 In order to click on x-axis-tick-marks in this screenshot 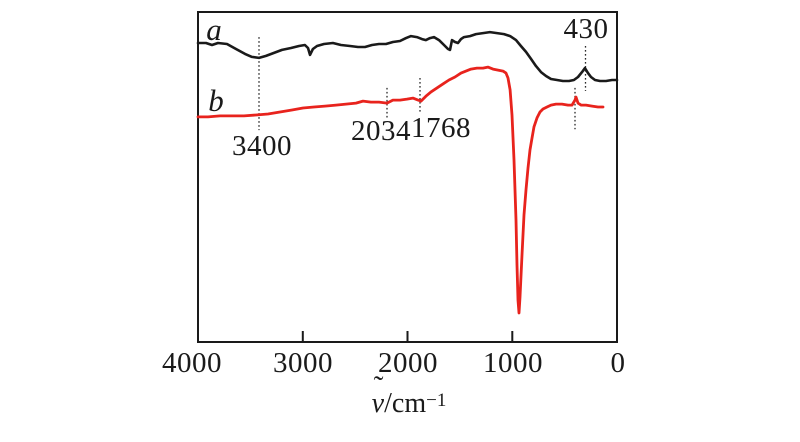, I will do `click(407, 336)`.